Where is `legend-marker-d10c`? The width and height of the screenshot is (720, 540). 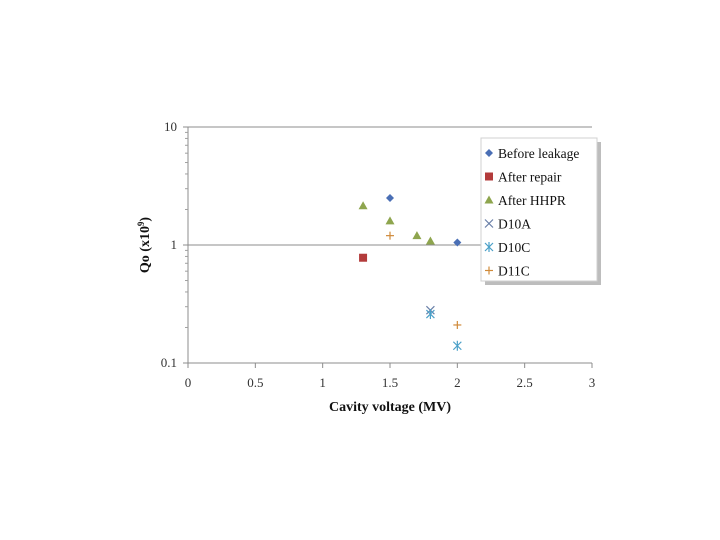
legend-marker-d10c is located at coordinates (489, 247).